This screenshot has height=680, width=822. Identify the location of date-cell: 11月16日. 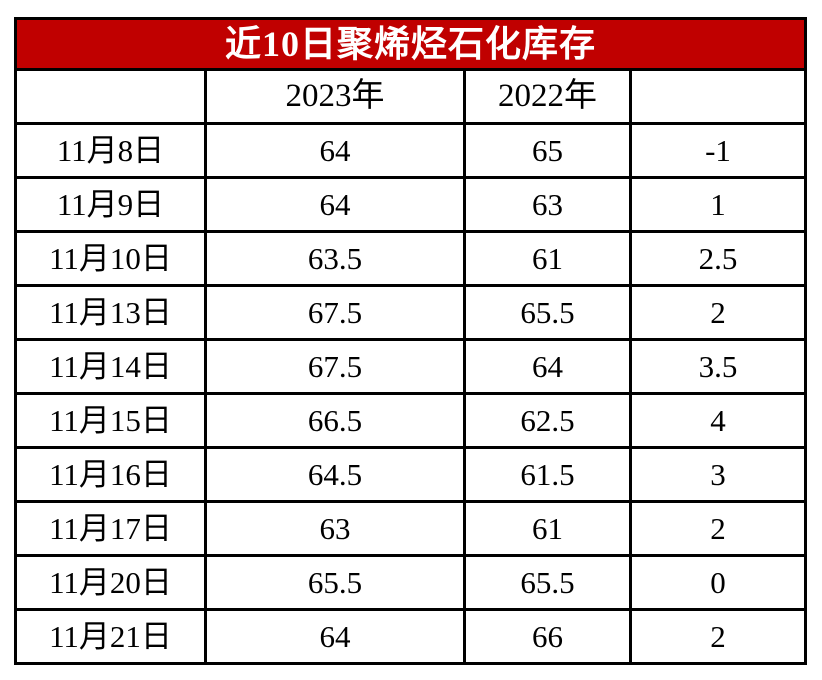
(110, 474).